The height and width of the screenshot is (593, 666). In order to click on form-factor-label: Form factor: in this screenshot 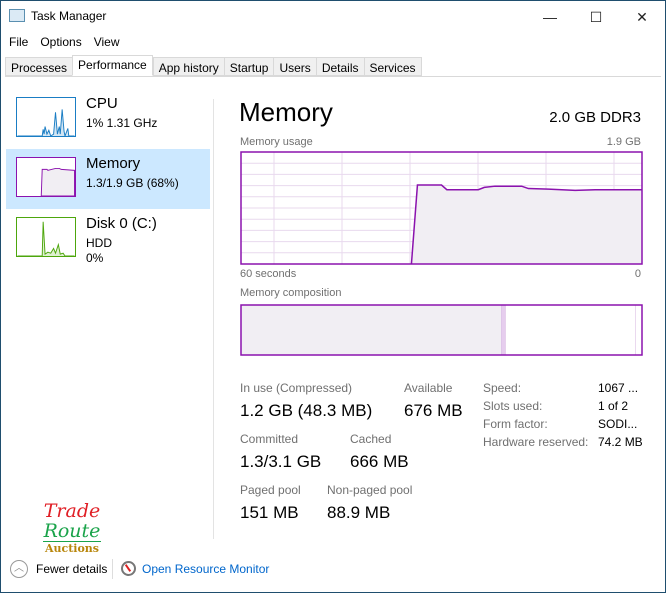, I will do `click(515, 424)`.